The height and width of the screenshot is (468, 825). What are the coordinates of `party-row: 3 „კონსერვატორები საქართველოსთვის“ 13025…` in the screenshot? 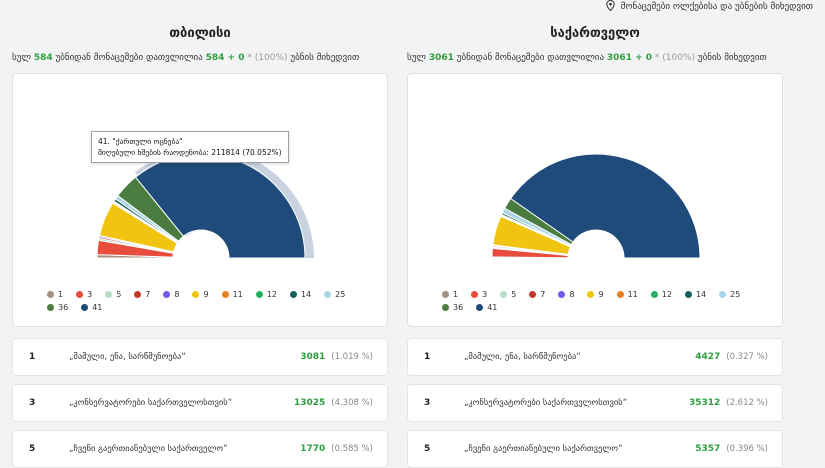 It's located at (200, 403).